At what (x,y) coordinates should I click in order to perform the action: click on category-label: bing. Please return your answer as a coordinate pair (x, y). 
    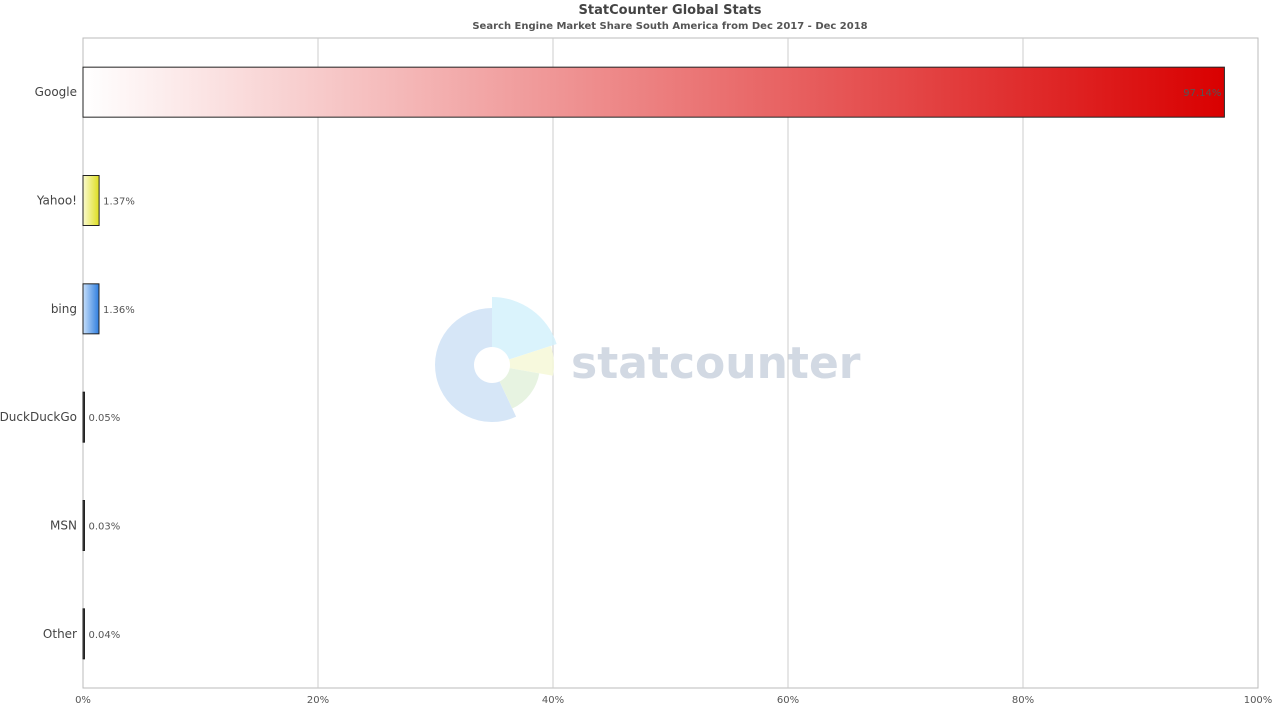
    Looking at the image, I should click on (64, 309).